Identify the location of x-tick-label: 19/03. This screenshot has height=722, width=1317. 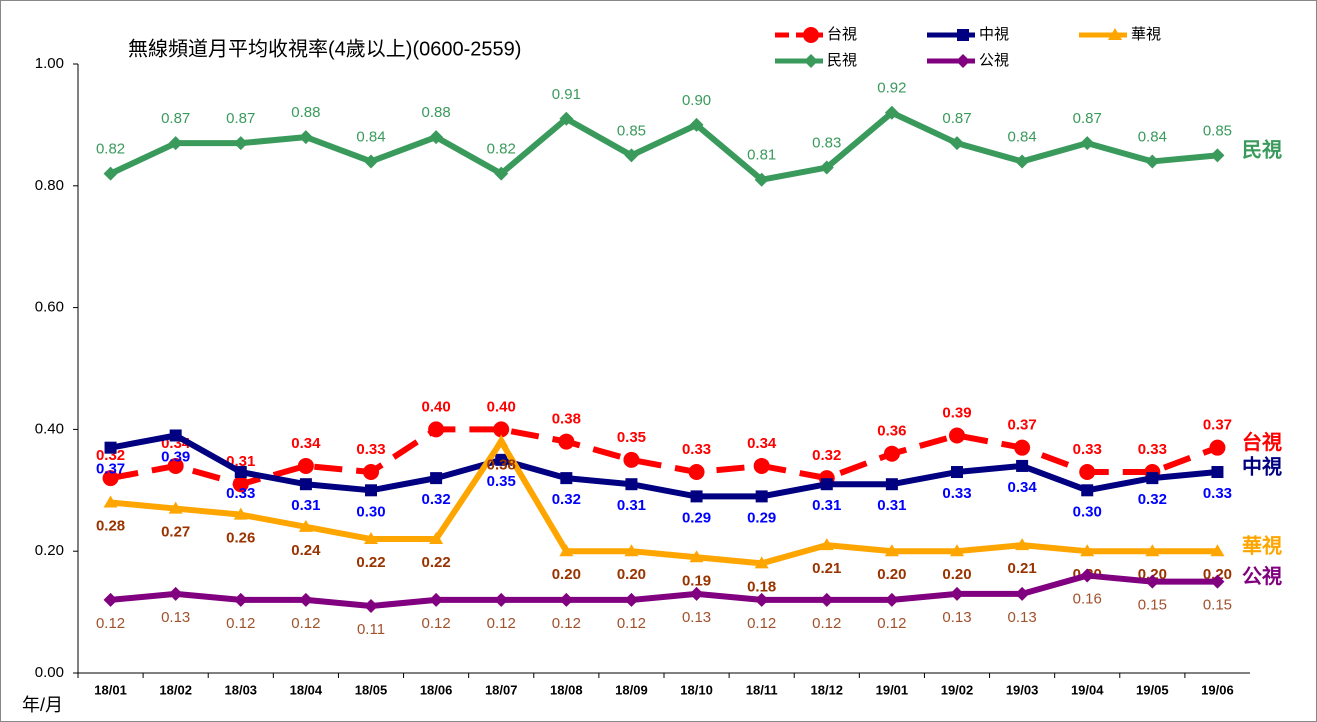
(1022, 689).